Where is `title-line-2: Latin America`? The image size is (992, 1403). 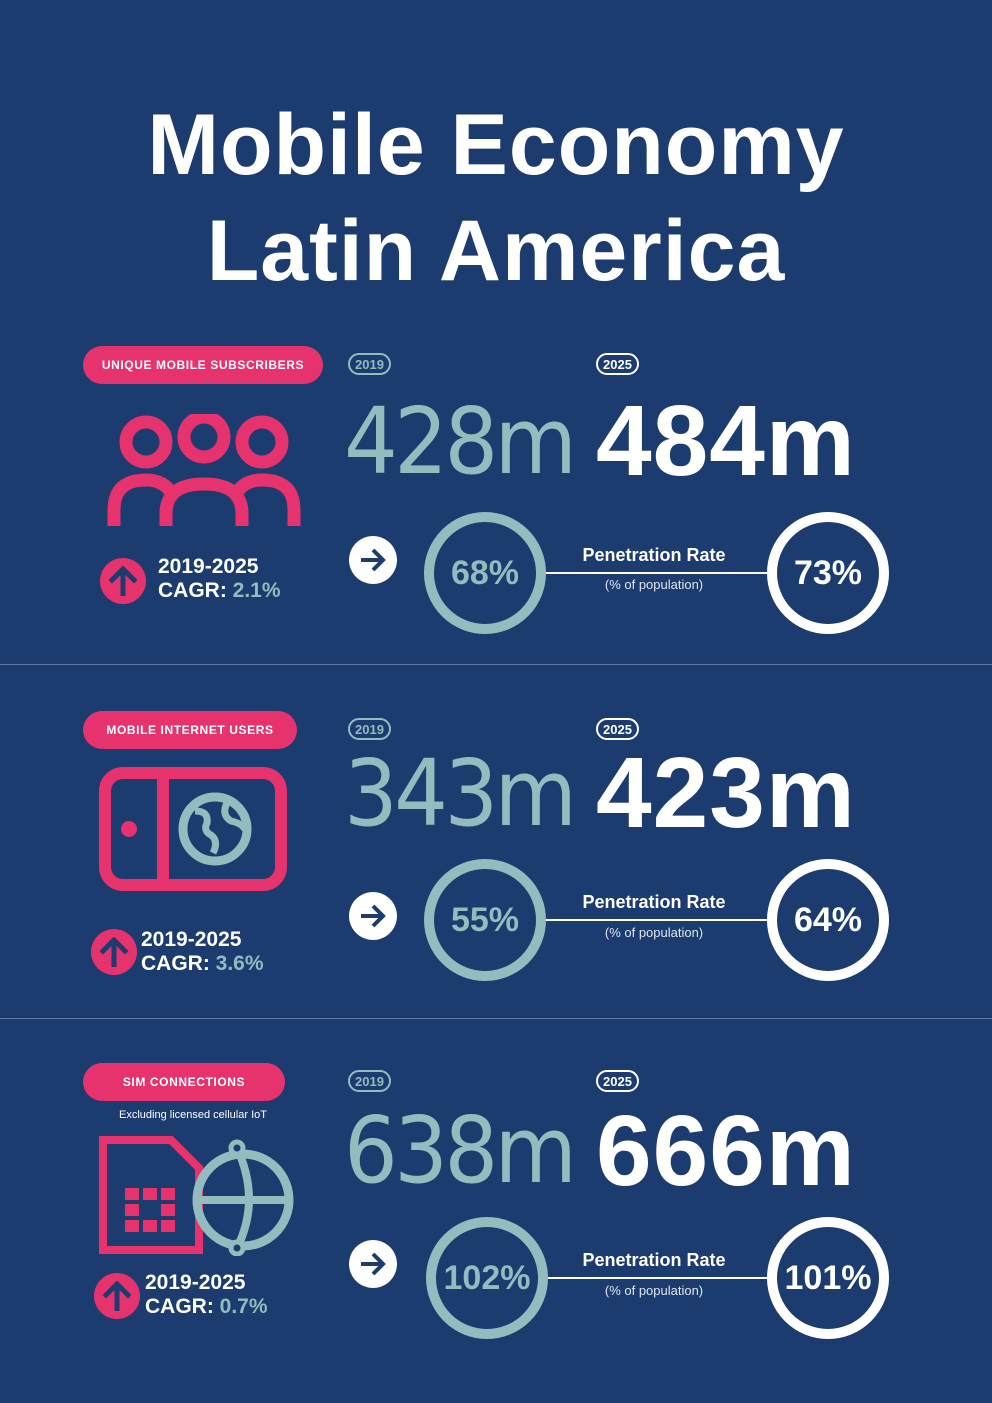 title-line-2: Latin America is located at coordinates (496, 251).